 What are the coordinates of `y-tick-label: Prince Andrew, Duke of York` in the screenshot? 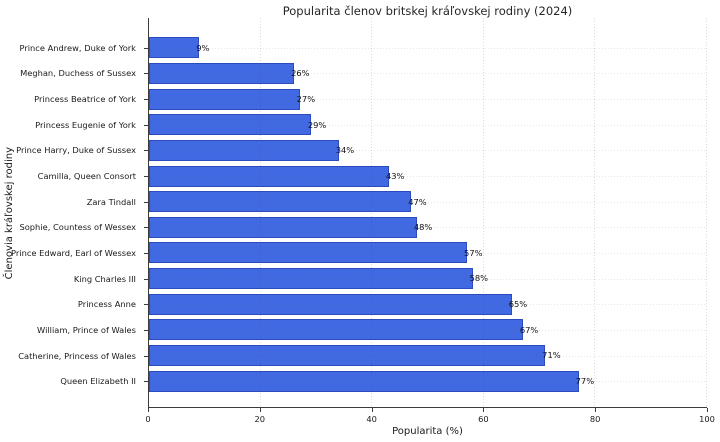 It's located at (77, 47).